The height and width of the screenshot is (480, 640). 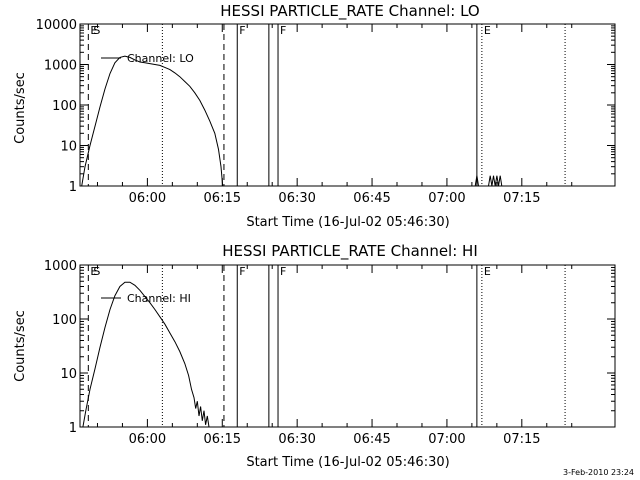 I want to click on series-layer, so click(x=146, y=354).